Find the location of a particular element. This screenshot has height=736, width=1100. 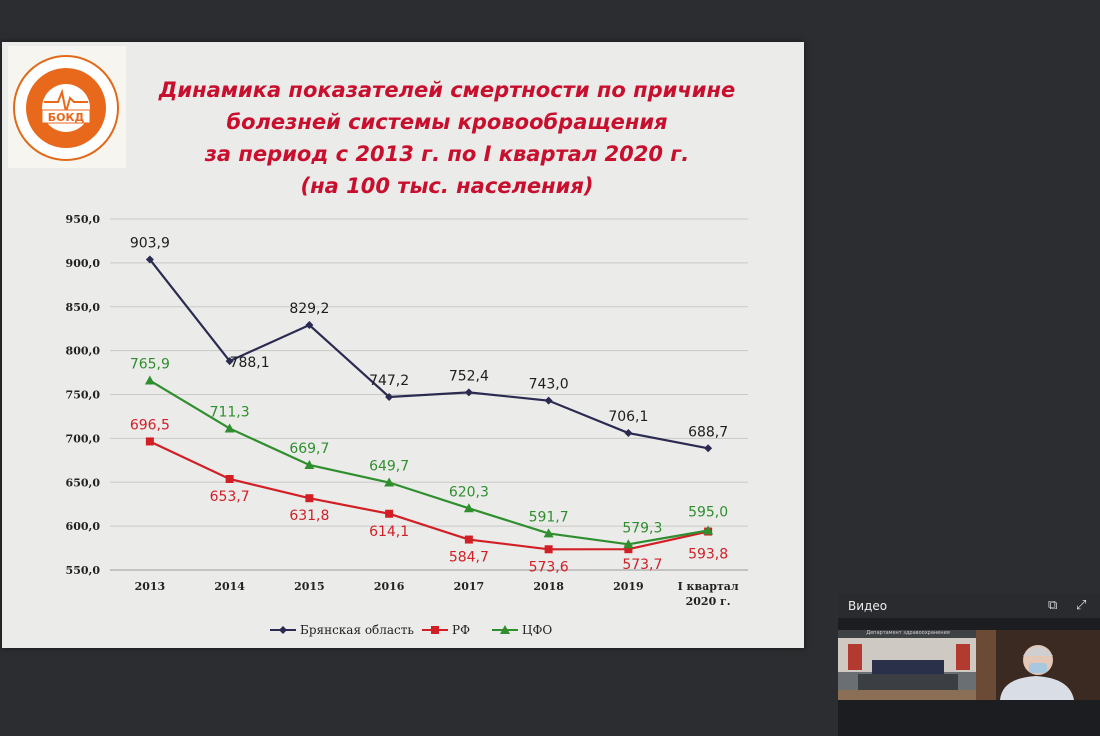

title-line: за период с 2013 г. по I квартал 2020 г. is located at coordinates (447, 154).